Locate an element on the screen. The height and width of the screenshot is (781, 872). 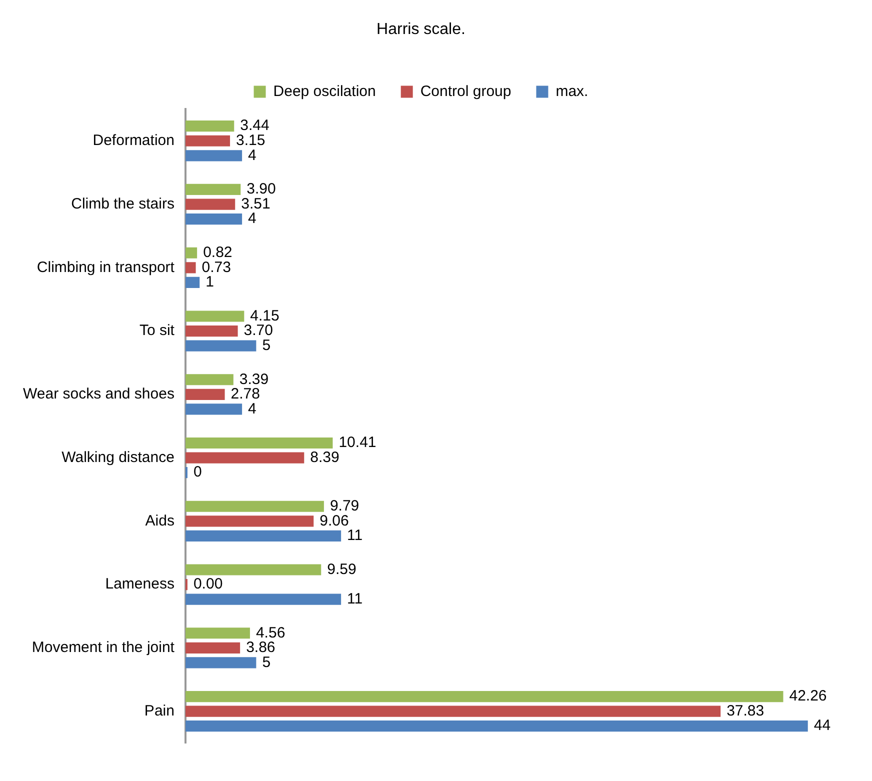
data-label: 4.15 is located at coordinates (265, 315).